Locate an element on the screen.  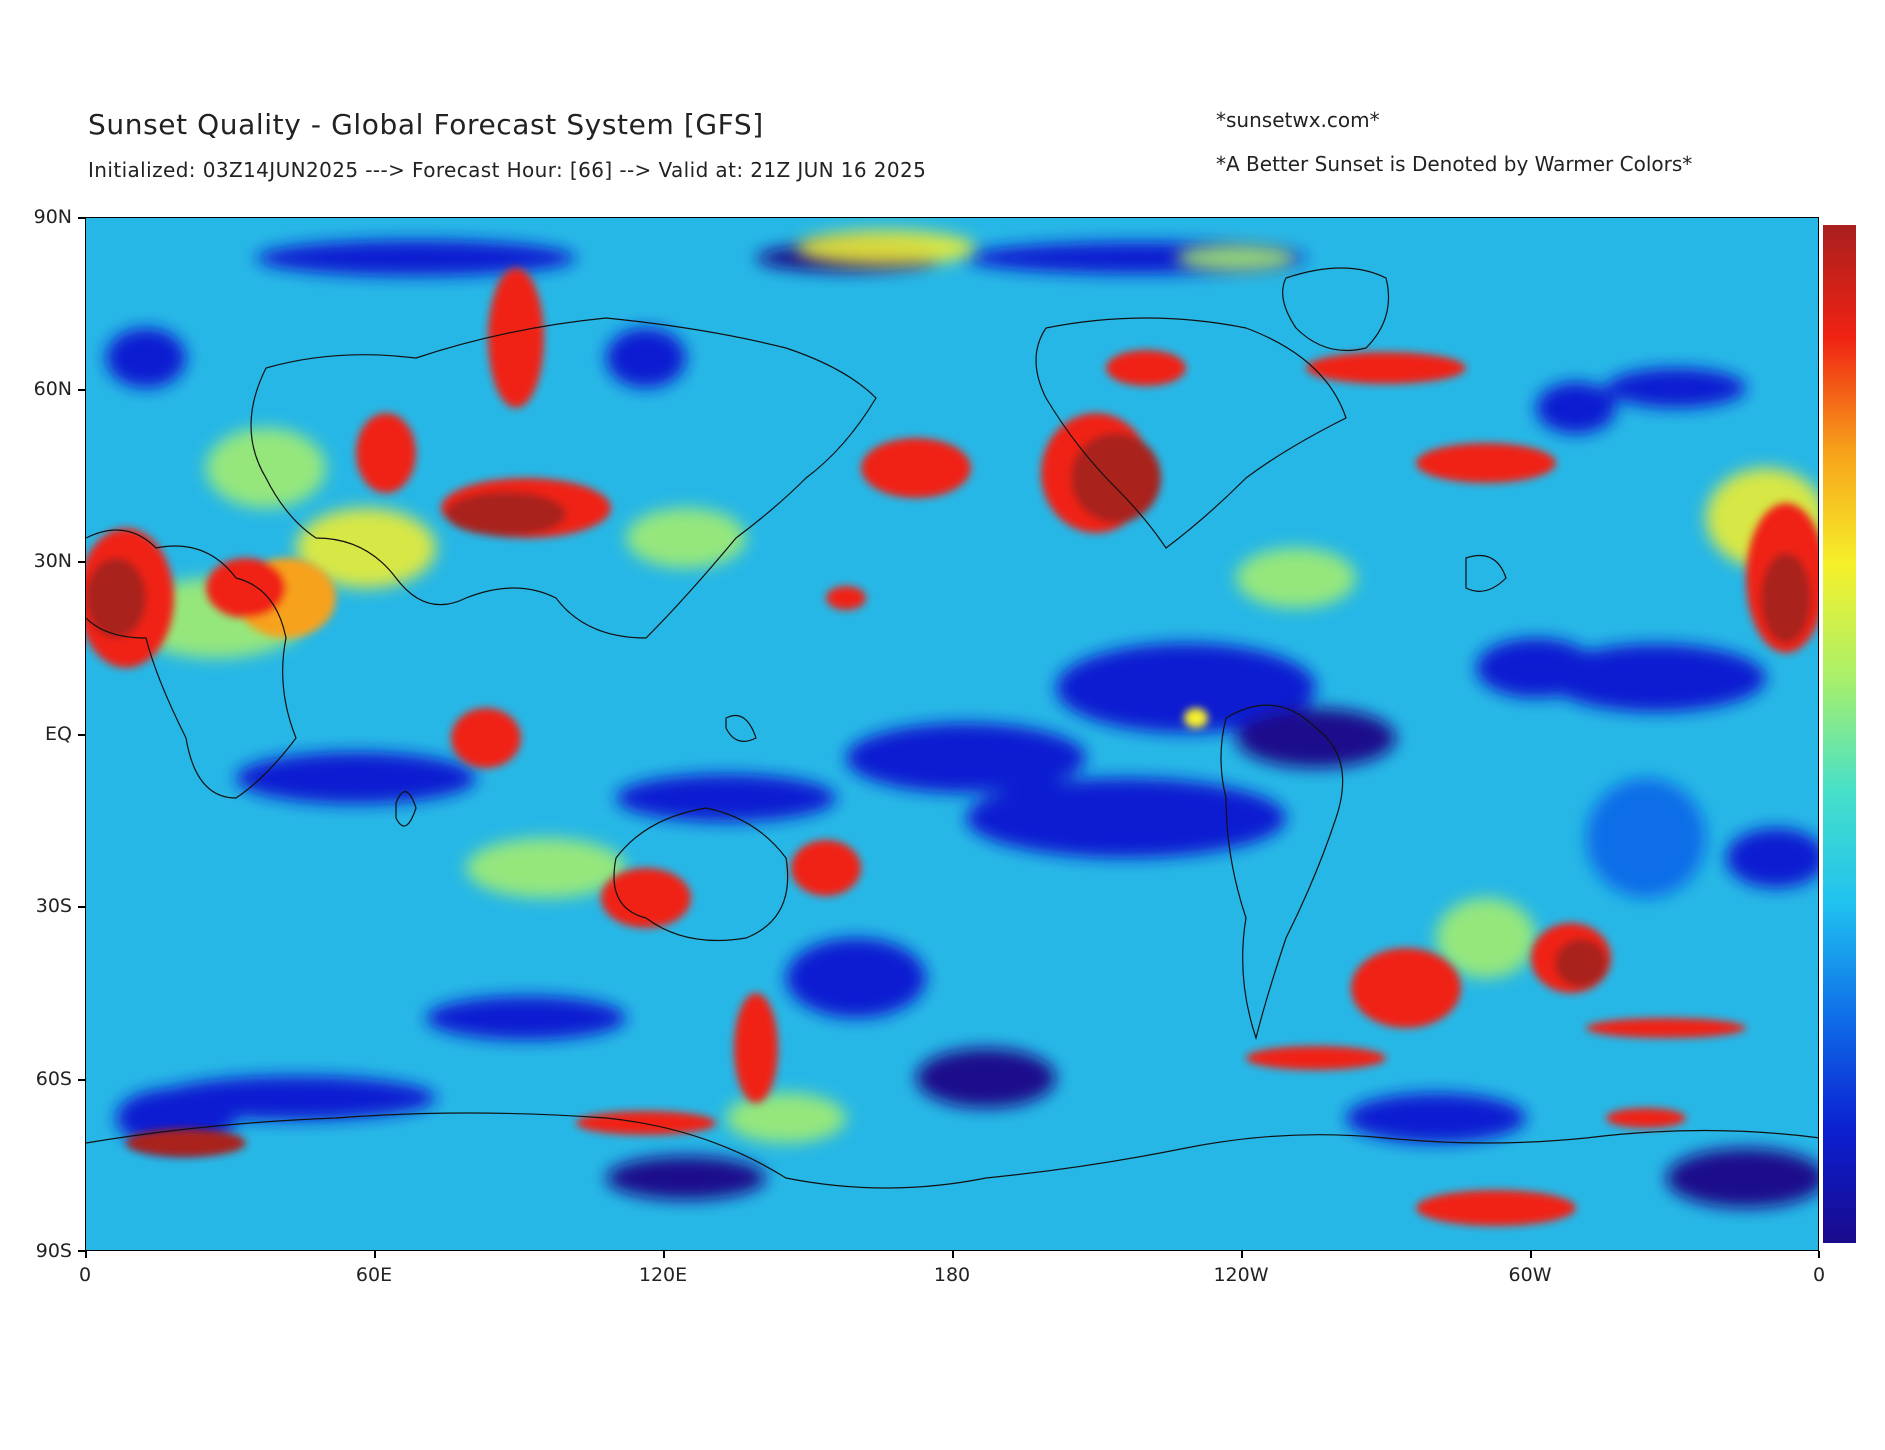
lat-tick-label: 30S is located at coordinates (53, 906).